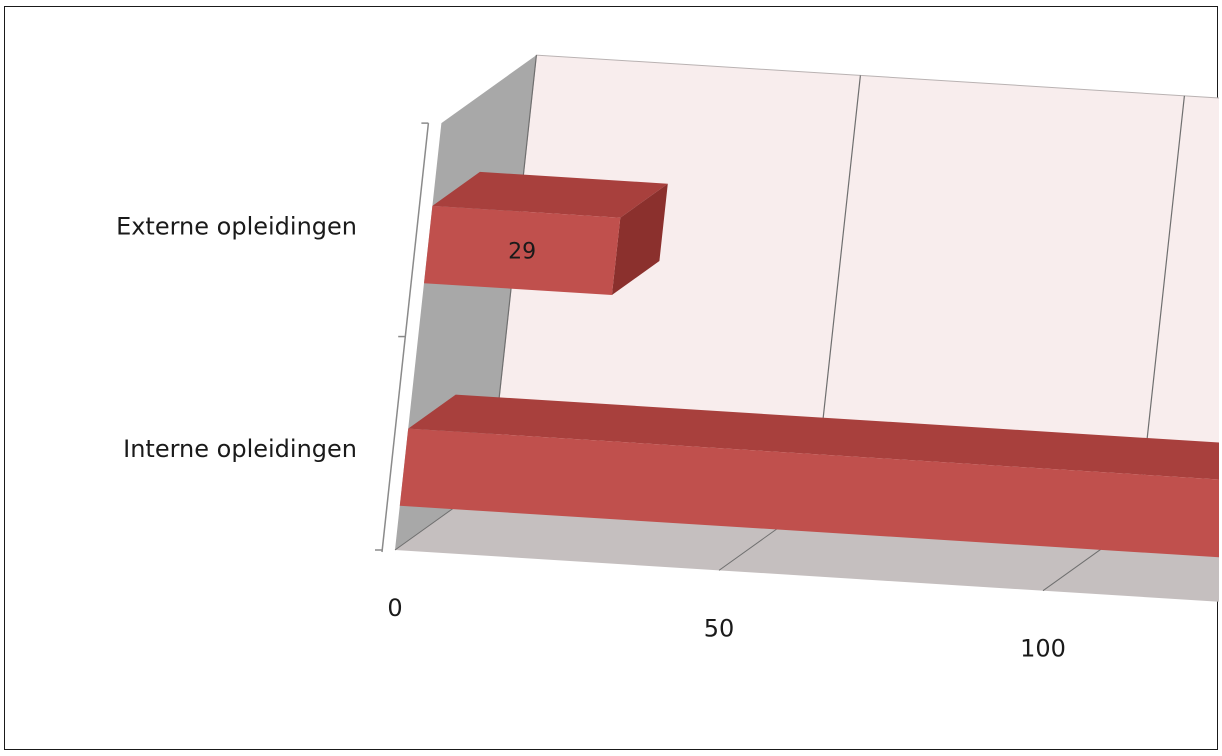  I want to click on category-label-externe: Externe opleidingen, so click(236, 227).